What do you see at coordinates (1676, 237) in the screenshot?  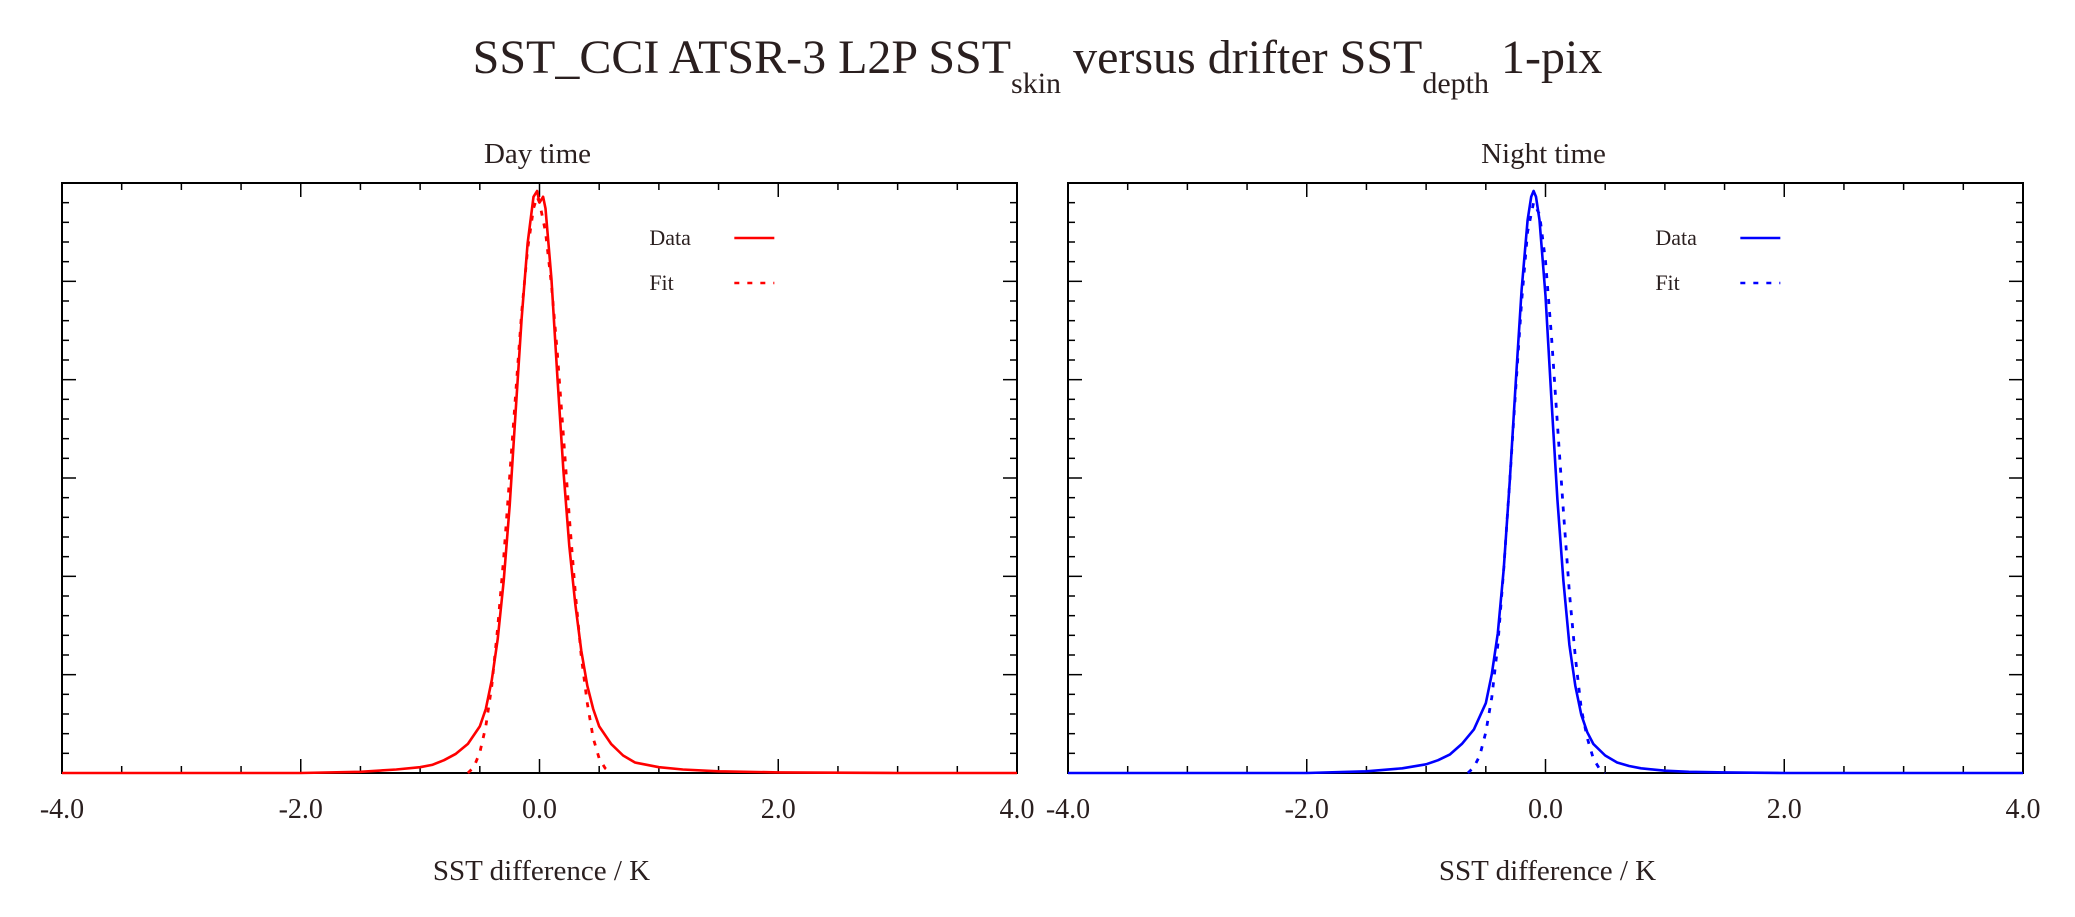 I see `night-legend-label: Data` at bounding box center [1676, 237].